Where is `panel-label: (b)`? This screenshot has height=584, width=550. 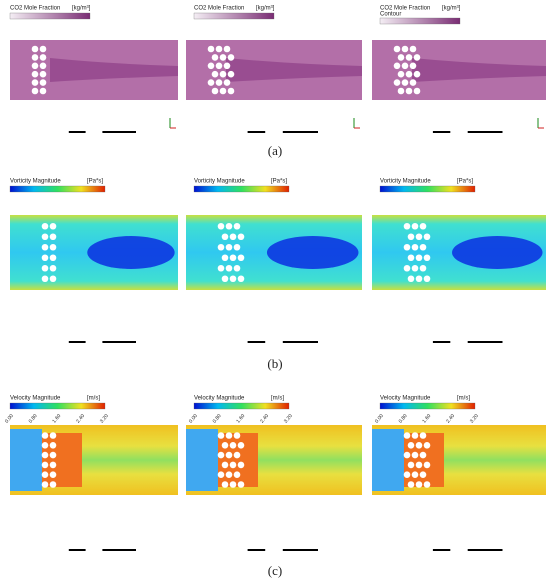 panel-label: (b) is located at coordinates (274, 363).